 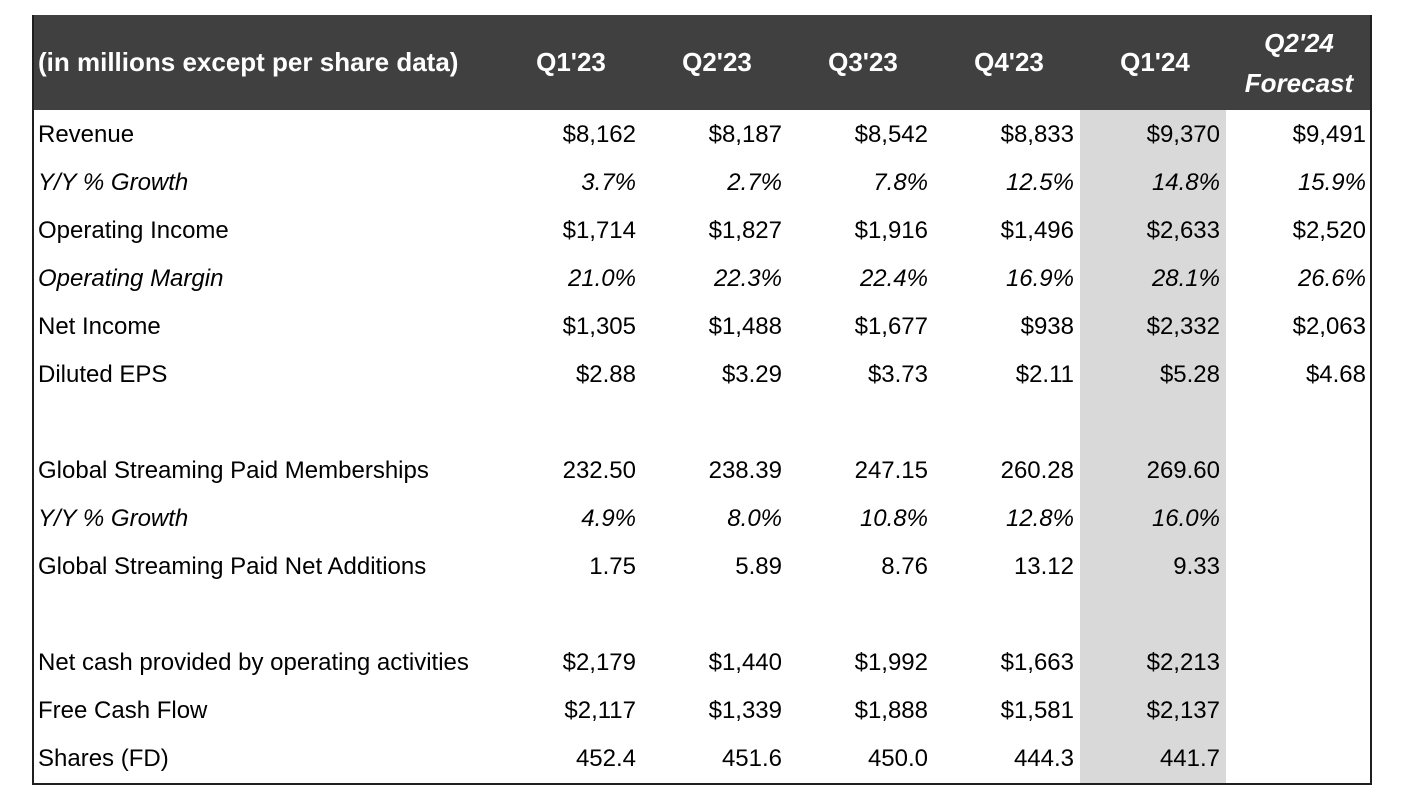 I want to click on header-col-q2-24-forecast: Q2'24 Forecast, so click(x=1298, y=62).